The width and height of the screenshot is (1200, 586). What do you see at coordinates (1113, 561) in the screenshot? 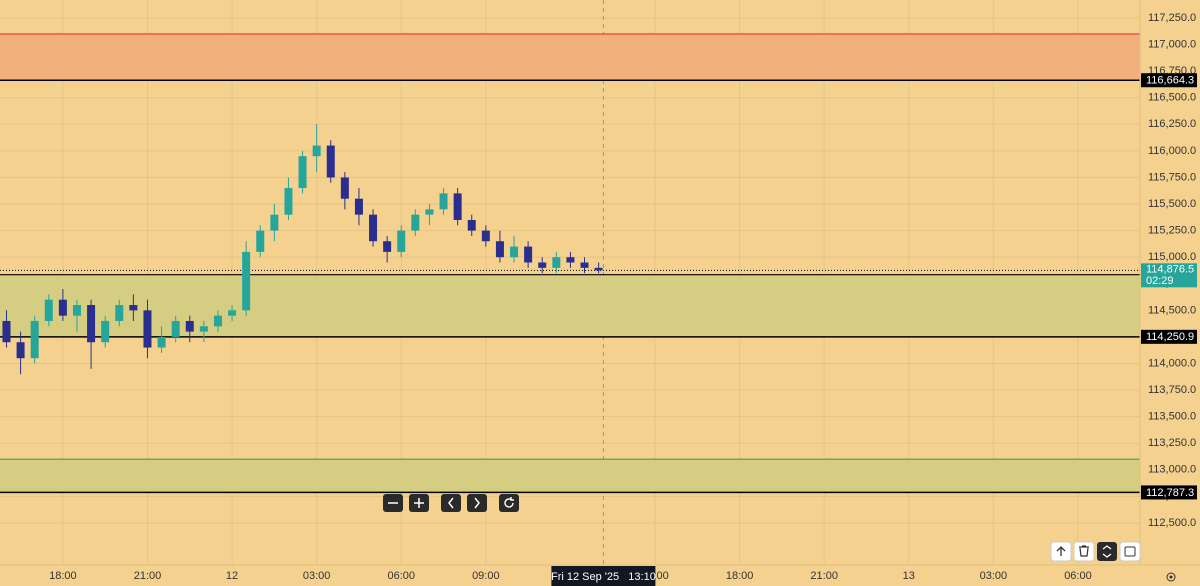
I see `scale-buttons` at bounding box center [1113, 561].